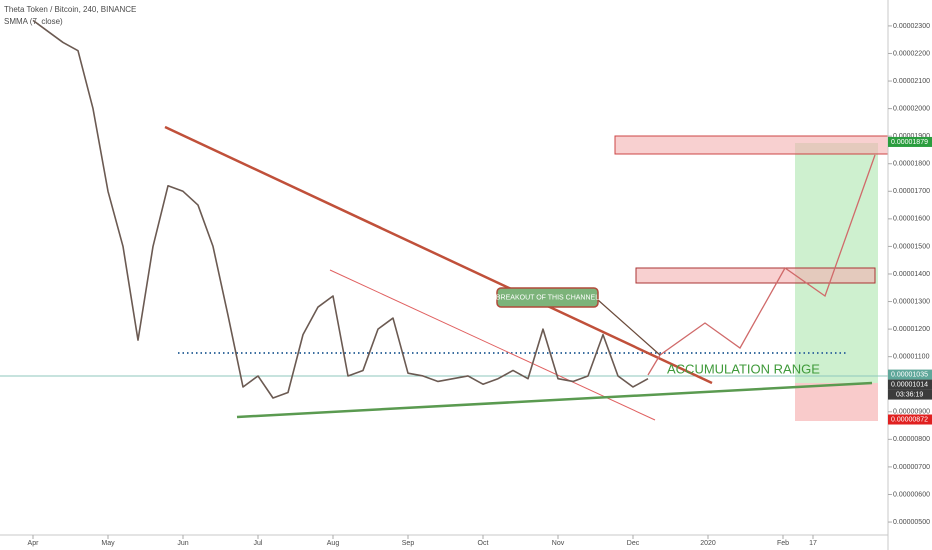  Describe the element at coordinates (911, 301) in the screenshot. I see `y-tick-label: 0.00001300` at that location.